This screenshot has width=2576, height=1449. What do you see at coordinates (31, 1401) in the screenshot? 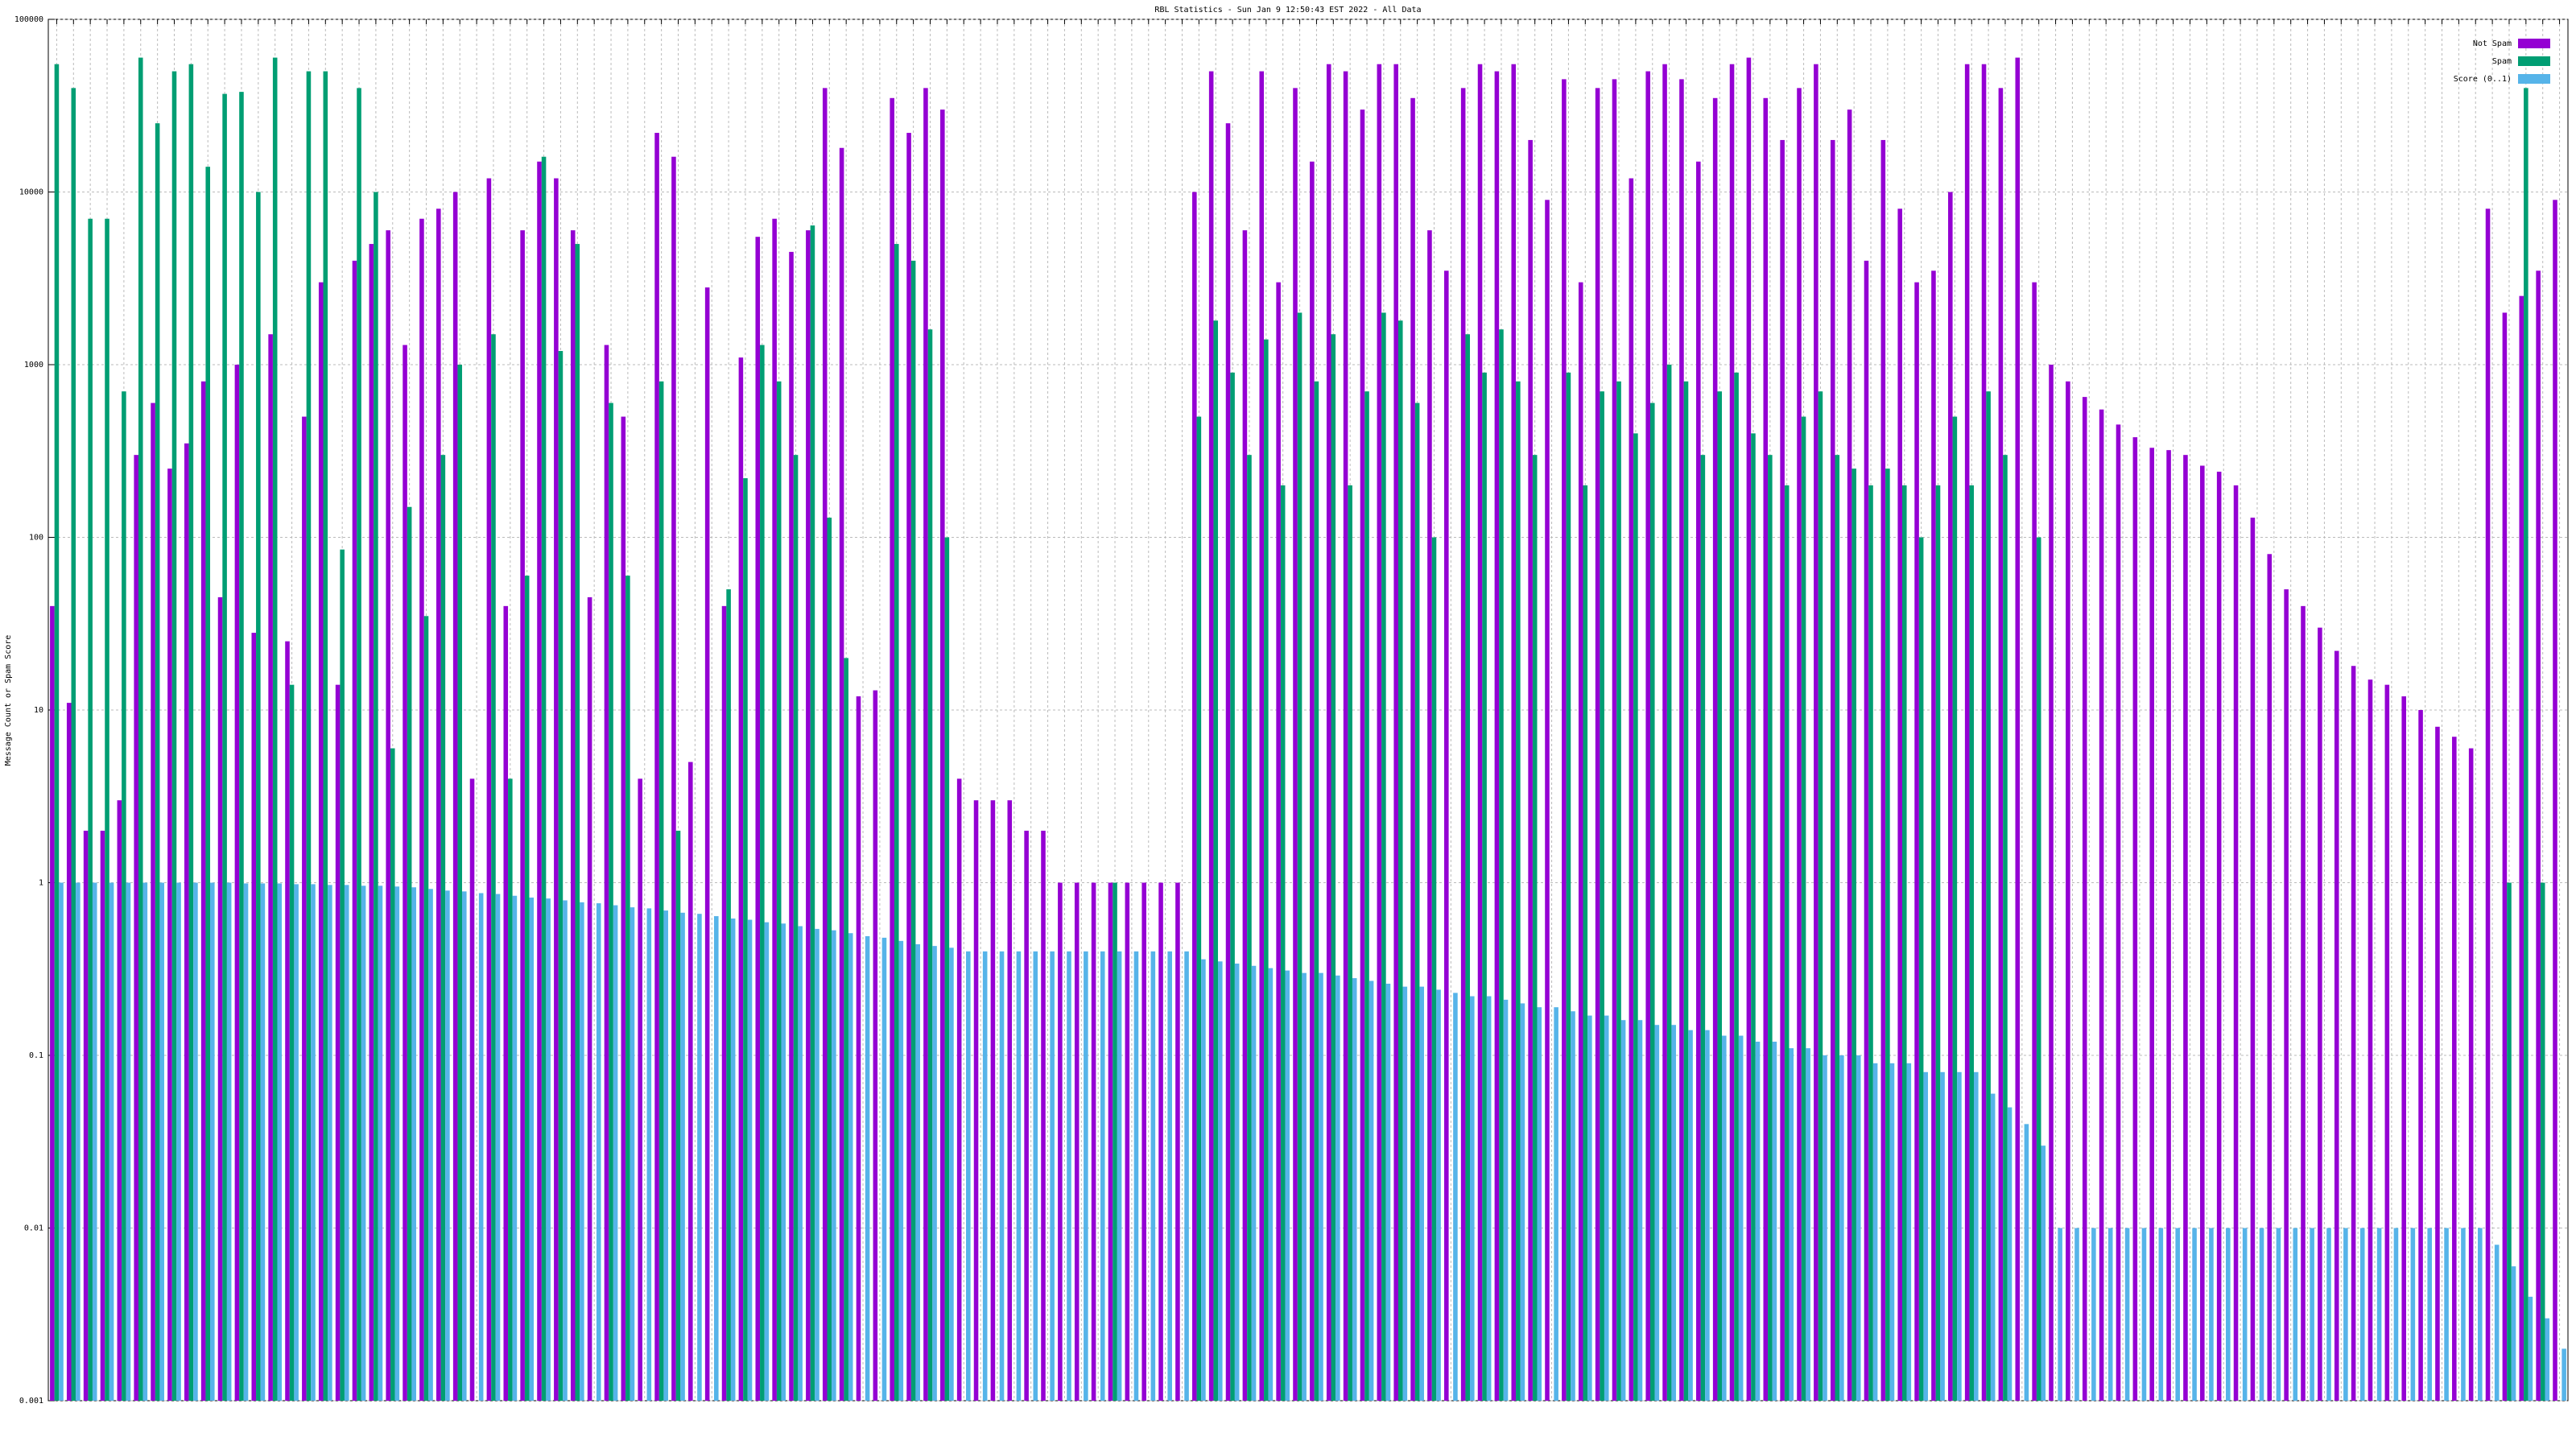
I see `y-tick-label: 0.001` at bounding box center [31, 1401].